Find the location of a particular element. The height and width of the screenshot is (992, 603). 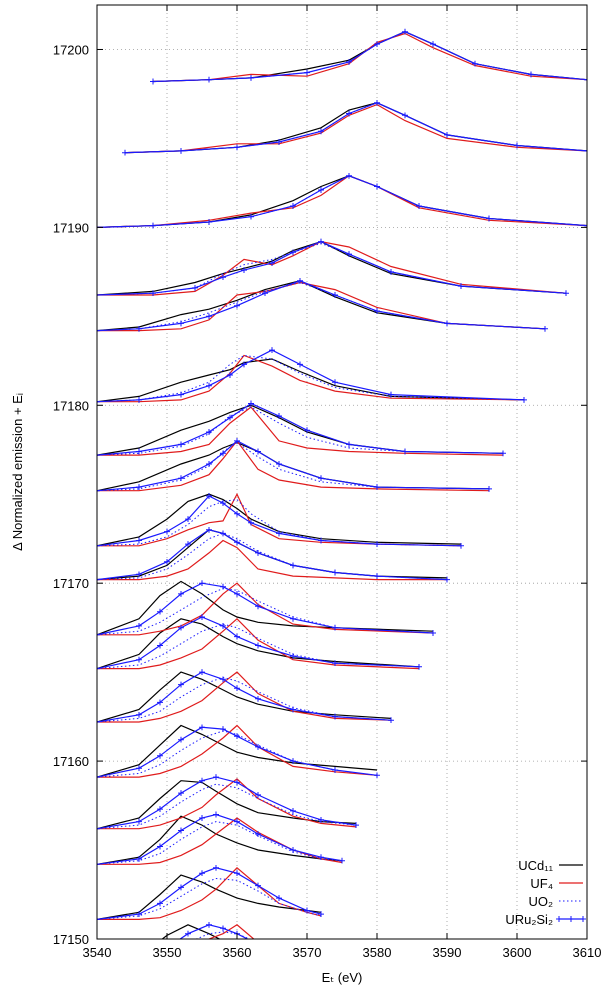

x-tick-label: 3580 is located at coordinates (377, 952).